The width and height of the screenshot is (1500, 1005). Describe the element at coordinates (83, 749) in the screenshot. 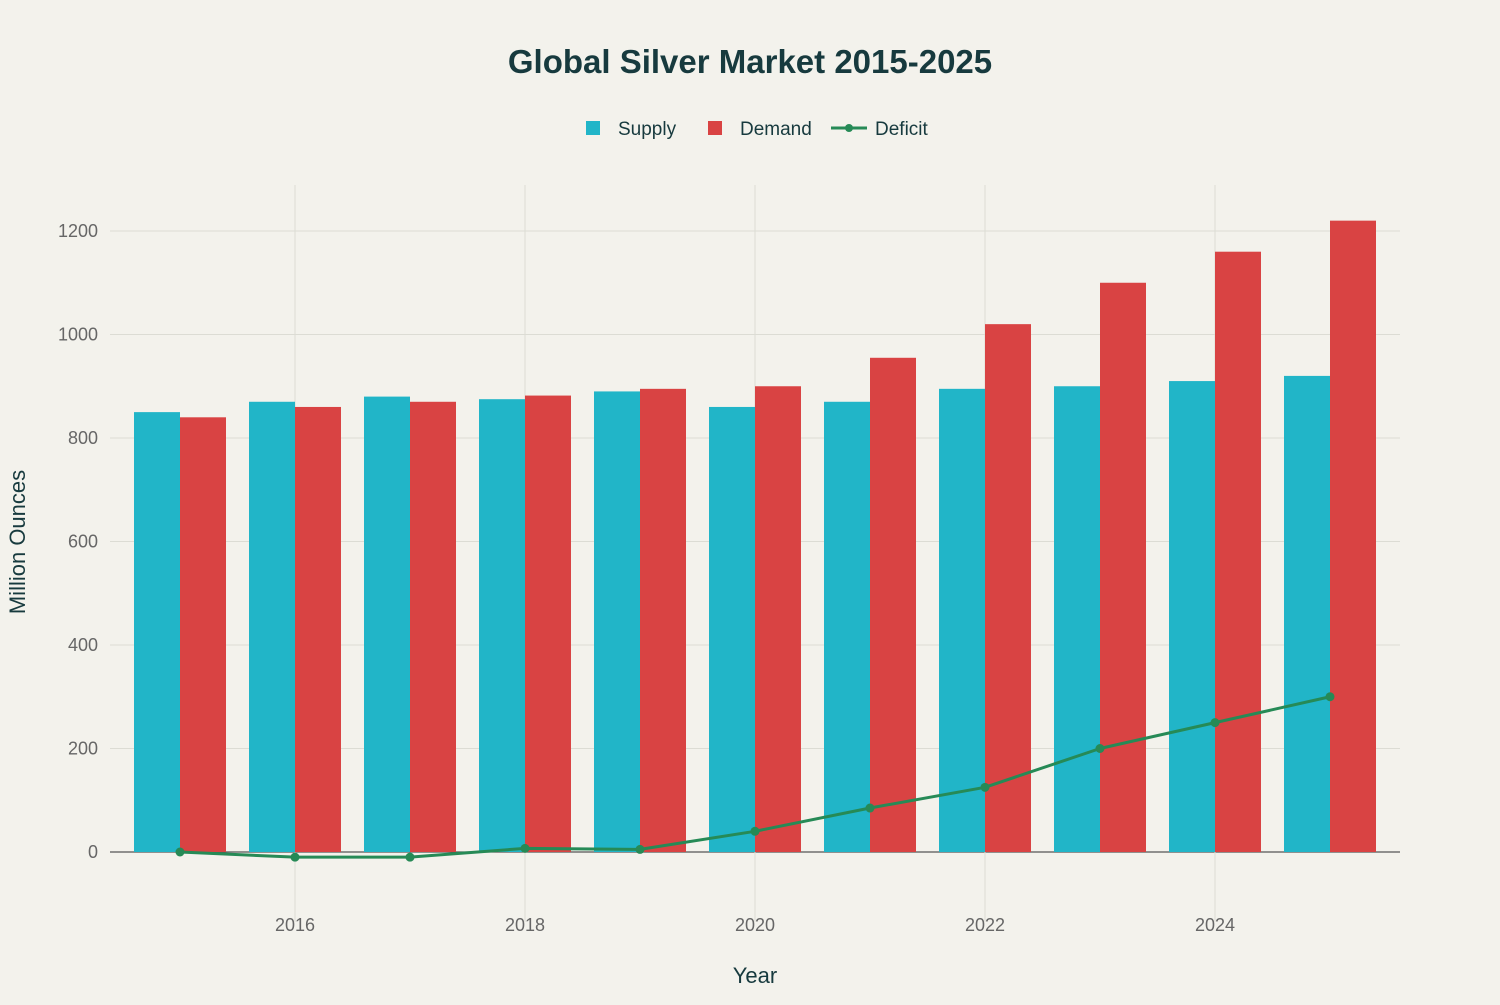

I see `y-tick-label: 200` at that location.